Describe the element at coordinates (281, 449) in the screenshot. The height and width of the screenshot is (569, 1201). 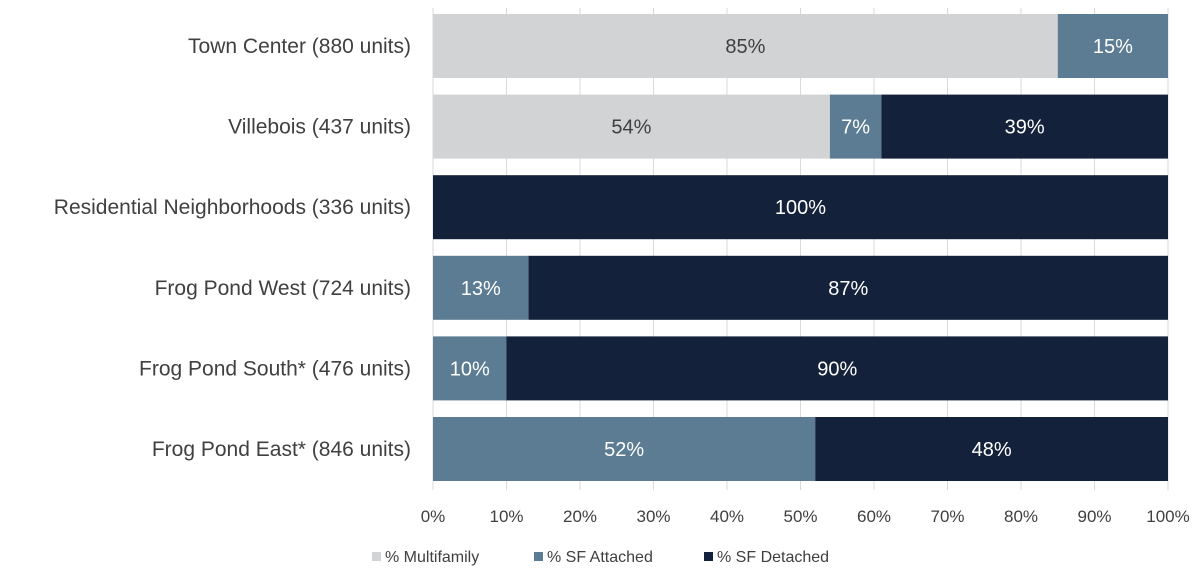
I see `category-label: Frog Pond East* (846 units)` at that location.